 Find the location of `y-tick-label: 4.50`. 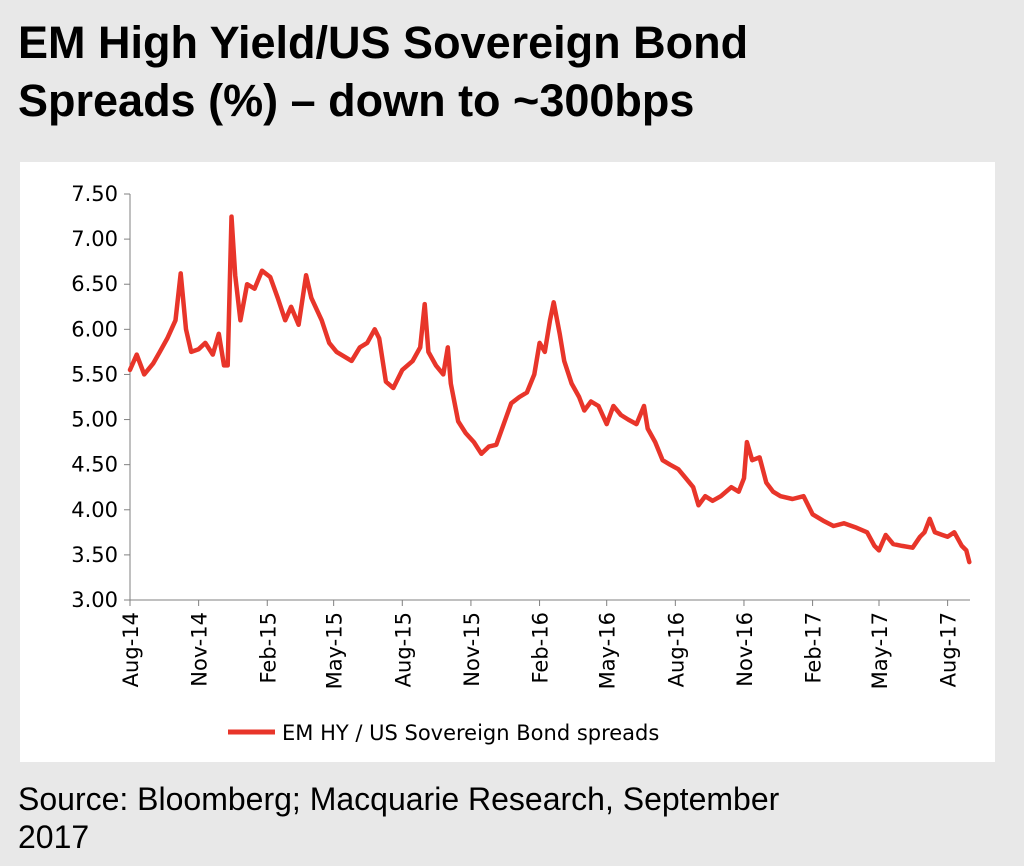

y-tick-label: 4.50 is located at coordinates (94, 465).